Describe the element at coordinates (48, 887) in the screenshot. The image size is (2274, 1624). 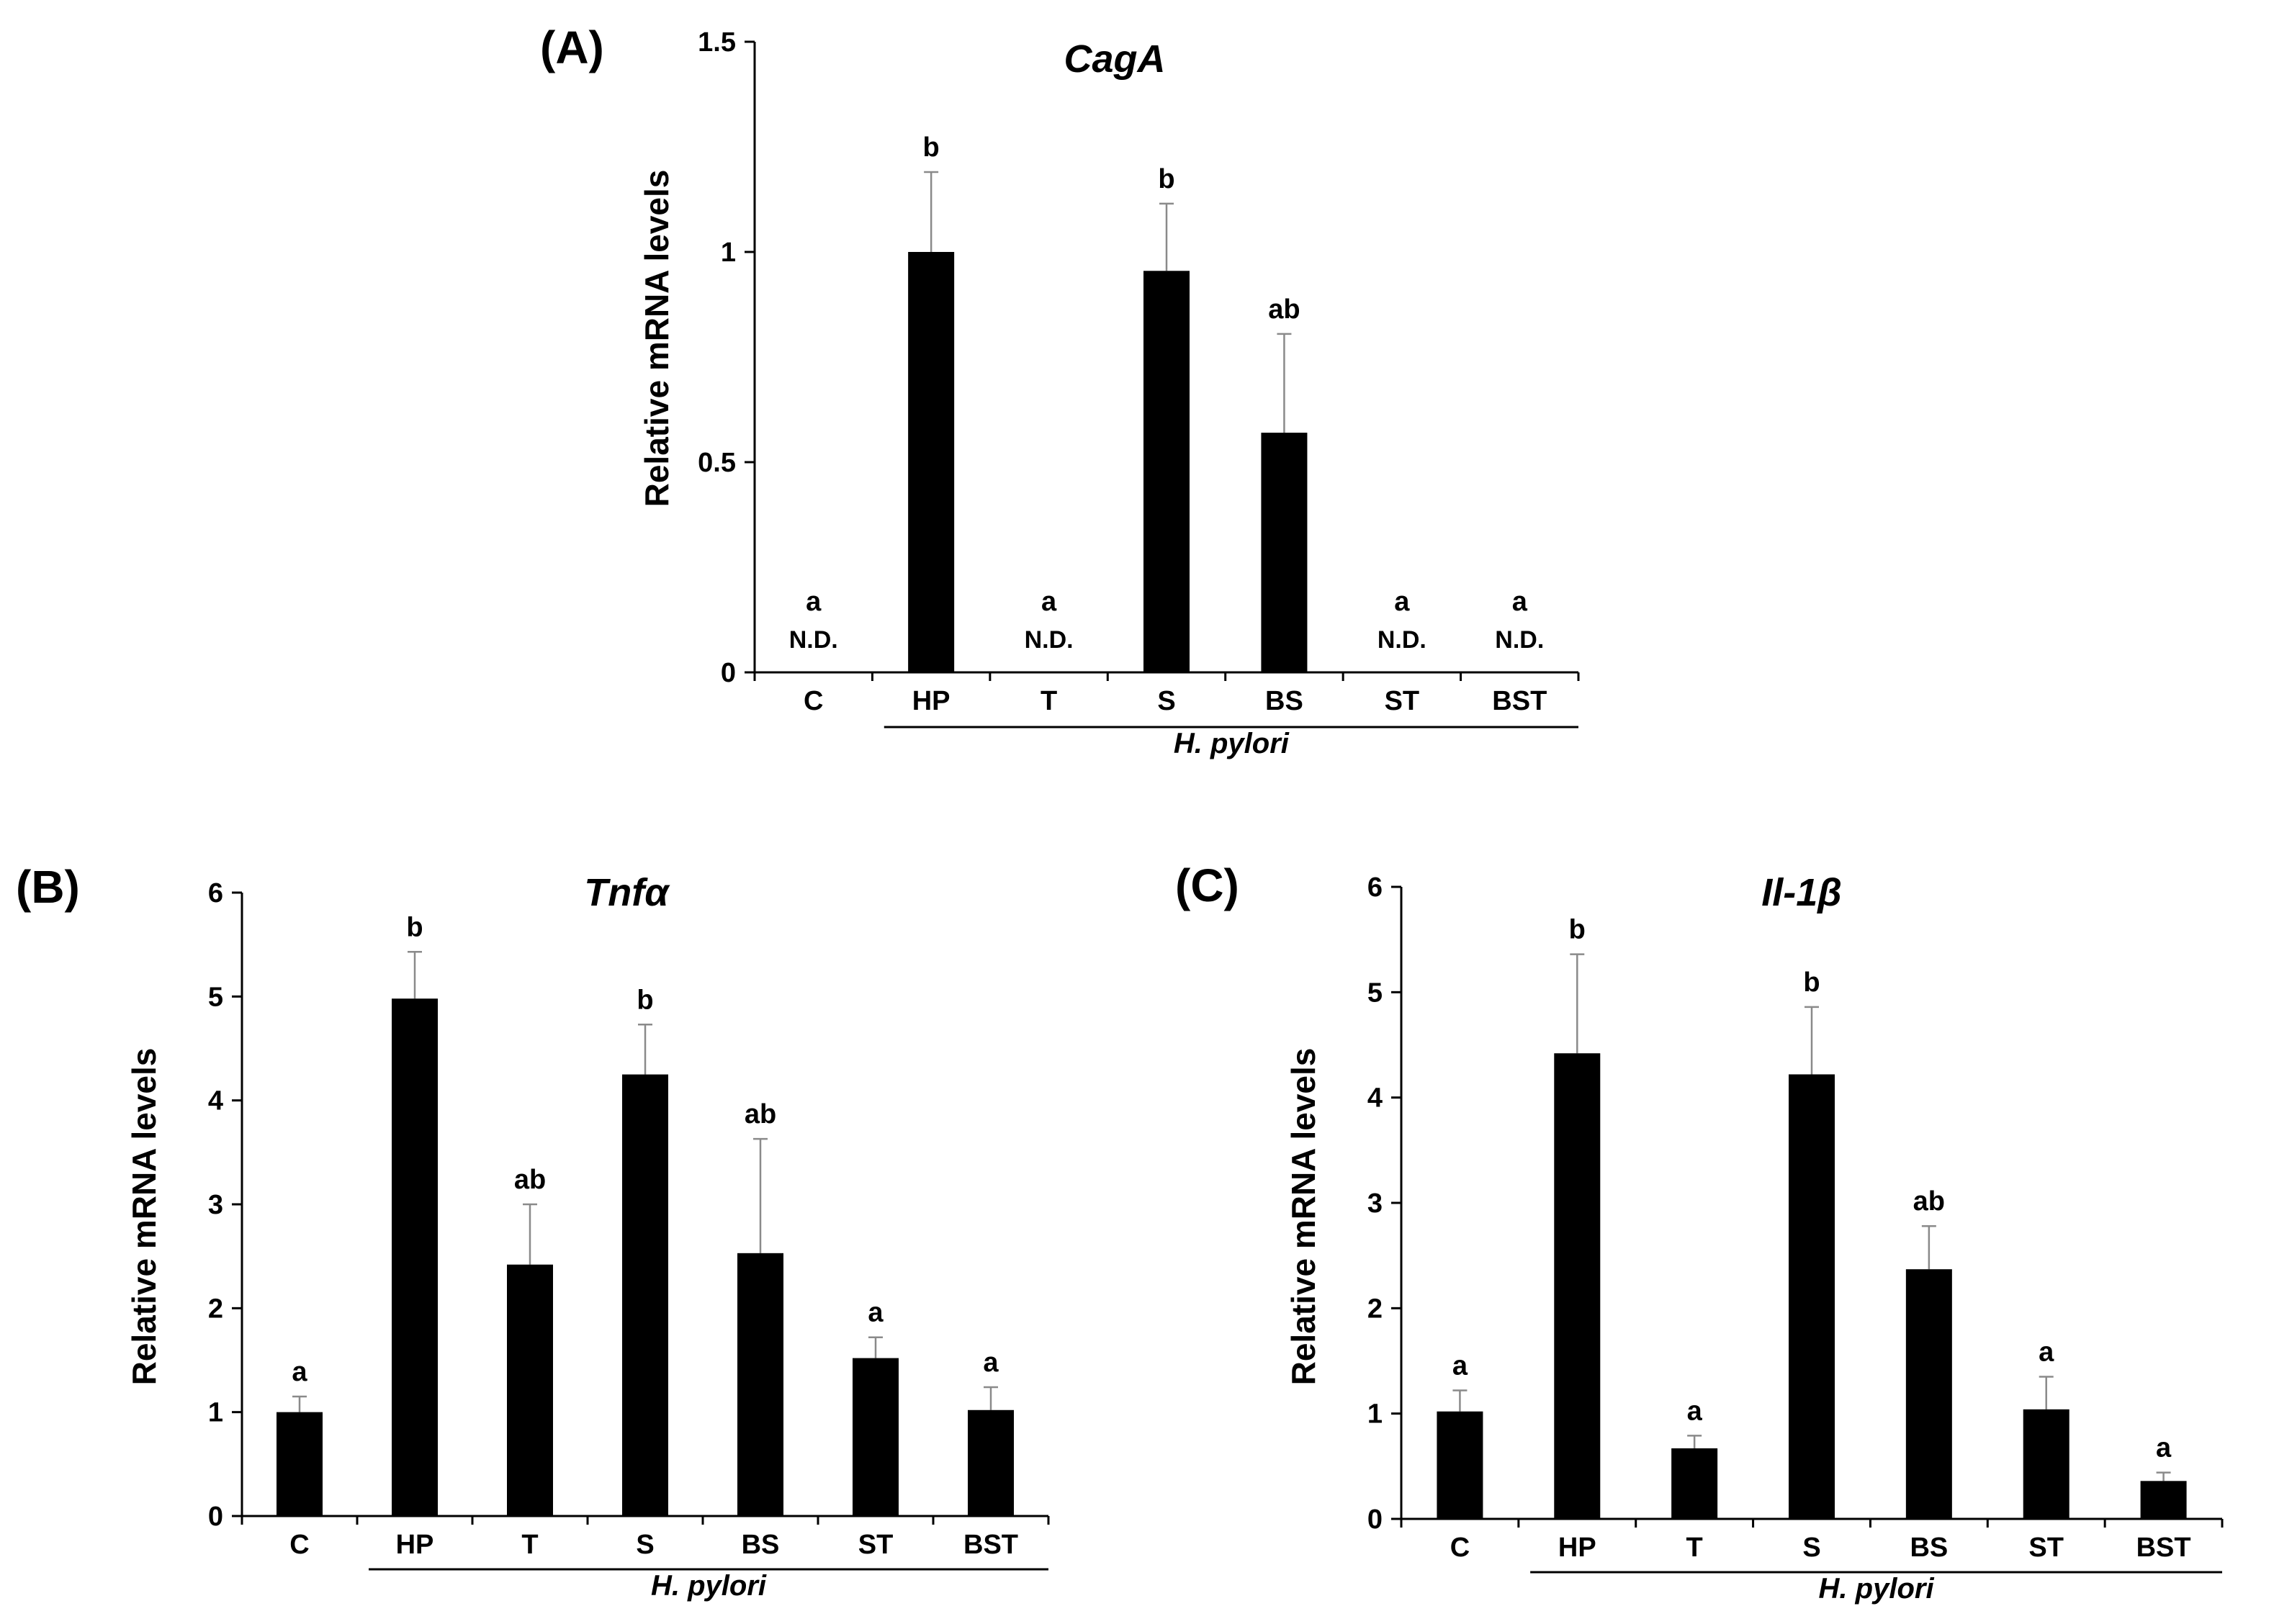
I see `panel-letter: (B)` at that location.